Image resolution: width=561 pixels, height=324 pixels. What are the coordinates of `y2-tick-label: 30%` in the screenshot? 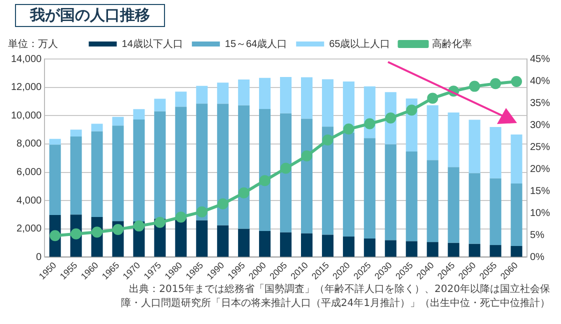 It's located at (540, 125).